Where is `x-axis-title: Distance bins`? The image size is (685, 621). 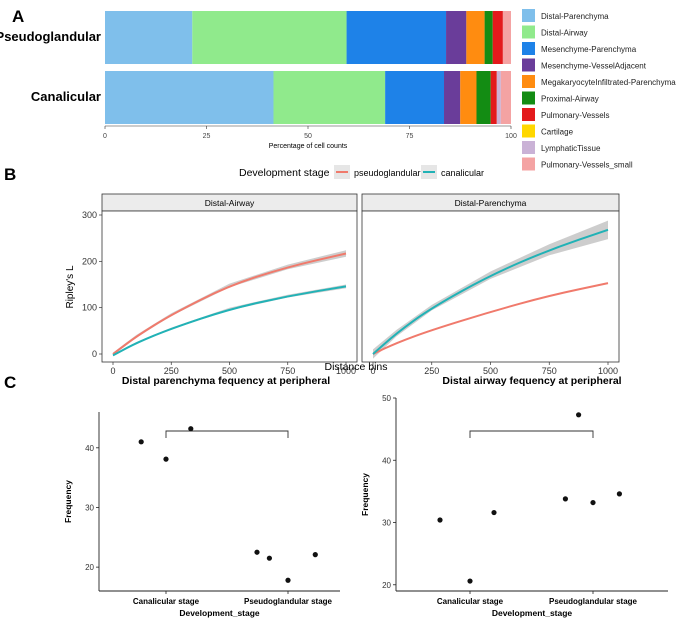 x-axis-title: Distance bins is located at coordinates (355, 367).